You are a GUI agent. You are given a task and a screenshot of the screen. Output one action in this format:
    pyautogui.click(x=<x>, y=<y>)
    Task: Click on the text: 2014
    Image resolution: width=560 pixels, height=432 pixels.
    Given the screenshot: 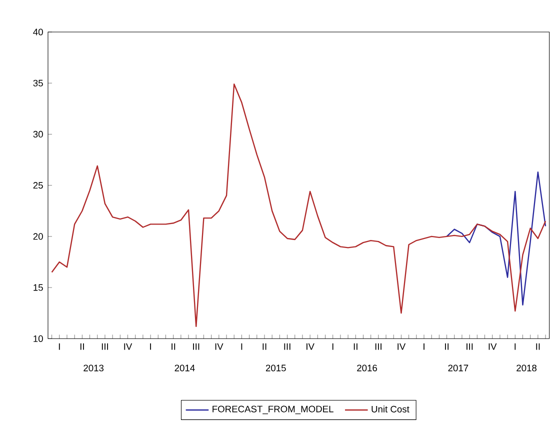 What is the action you would take?
    pyautogui.click(x=184, y=368)
    